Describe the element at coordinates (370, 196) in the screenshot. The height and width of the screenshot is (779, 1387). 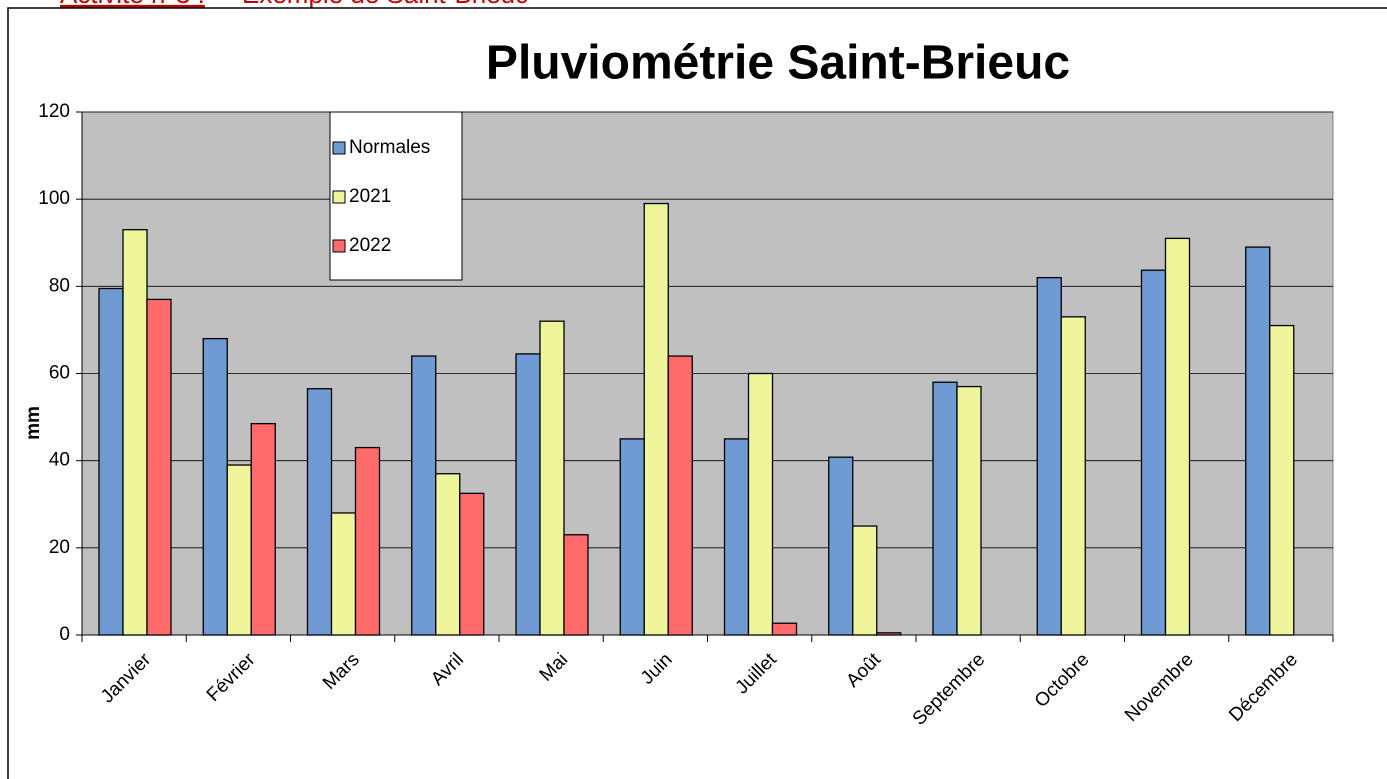
I see `legend-label: 2021` at that location.